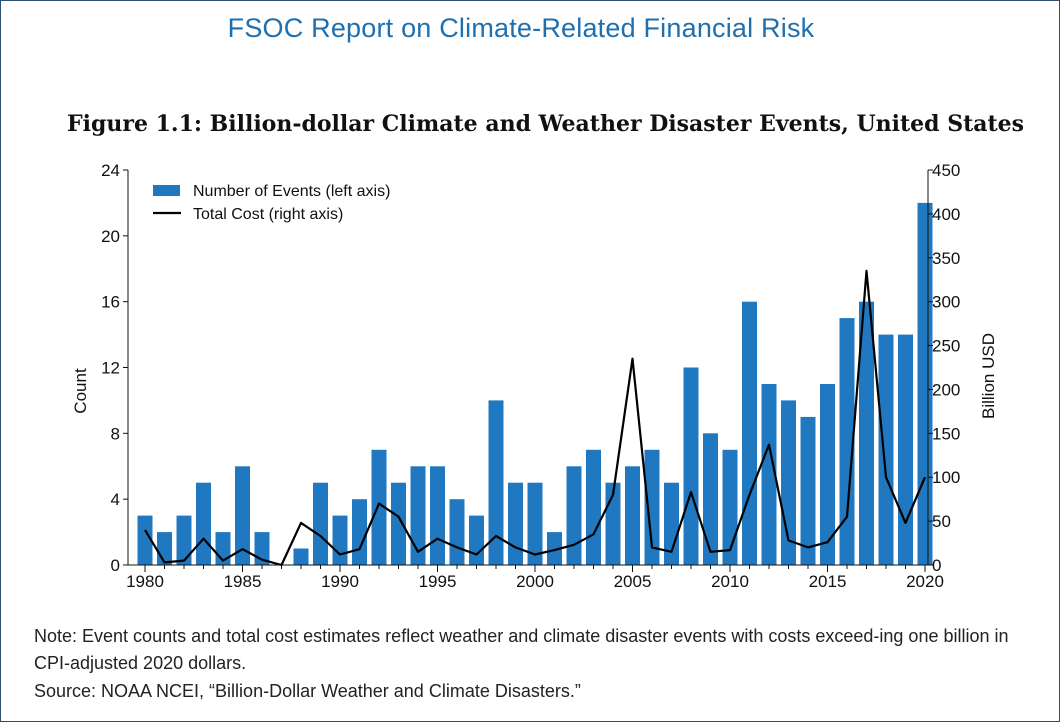 This screenshot has height=722, width=1060. What do you see at coordinates (925, 581) in the screenshot?
I see `x-tick-label: 2020` at bounding box center [925, 581].